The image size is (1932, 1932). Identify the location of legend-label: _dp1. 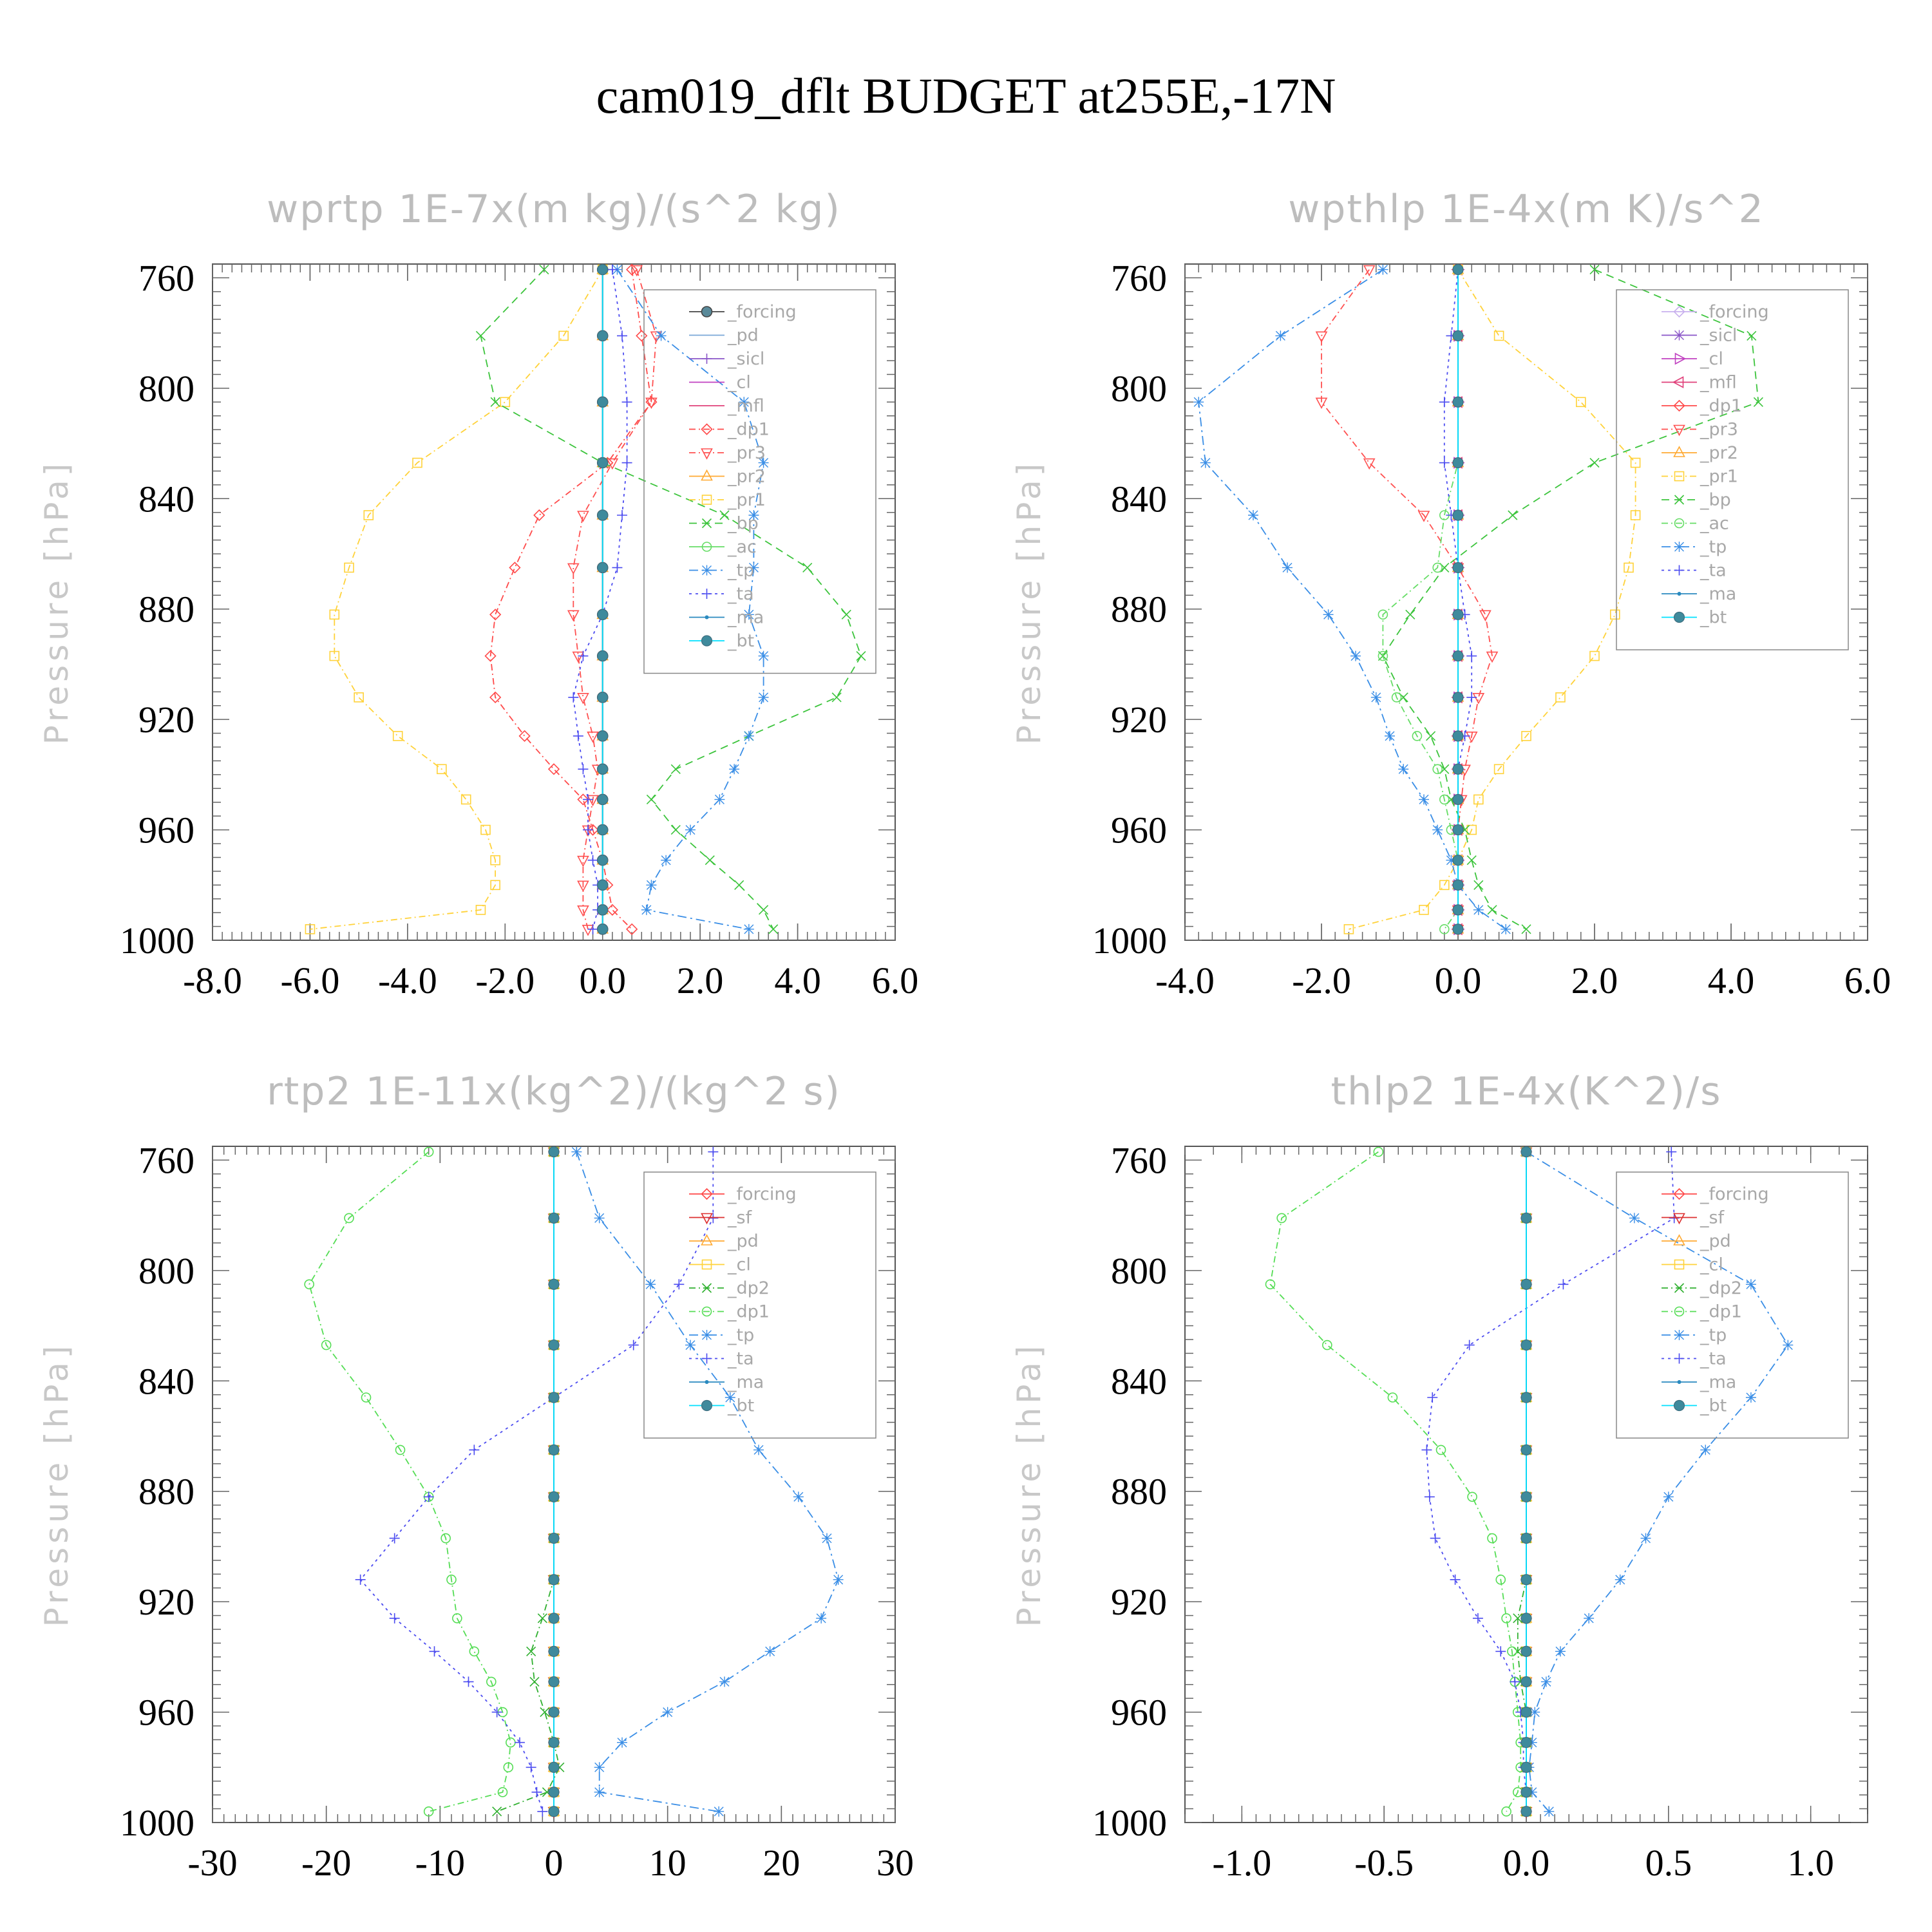
(1721, 406).